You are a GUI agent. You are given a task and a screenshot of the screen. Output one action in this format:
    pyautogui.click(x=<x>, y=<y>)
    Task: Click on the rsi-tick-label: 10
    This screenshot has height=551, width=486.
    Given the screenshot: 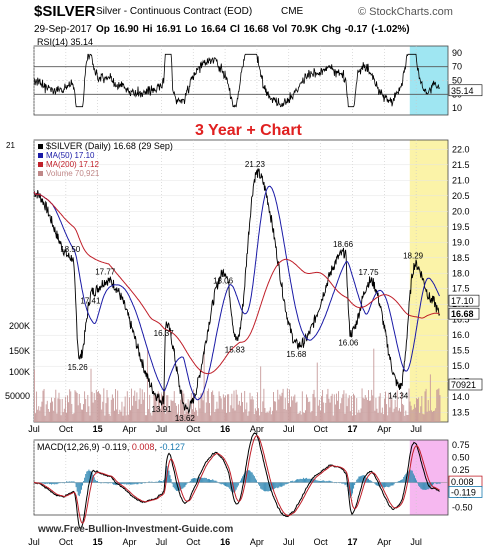 What is the action you would take?
    pyautogui.click(x=457, y=108)
    